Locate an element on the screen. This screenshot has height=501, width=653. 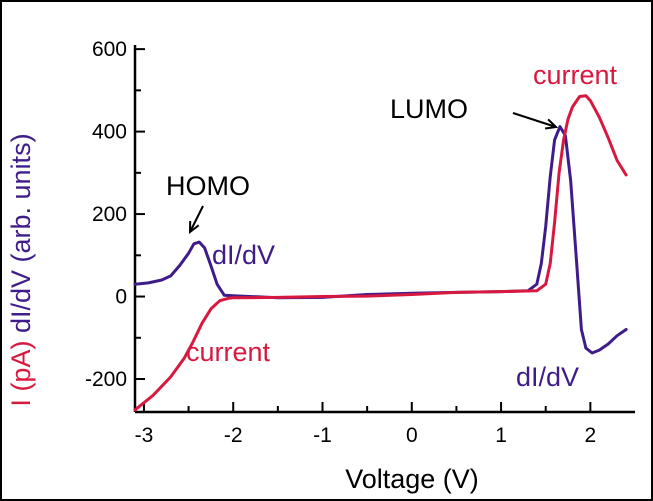
x-tick-label: 1 is located at coordinates (501, 435).